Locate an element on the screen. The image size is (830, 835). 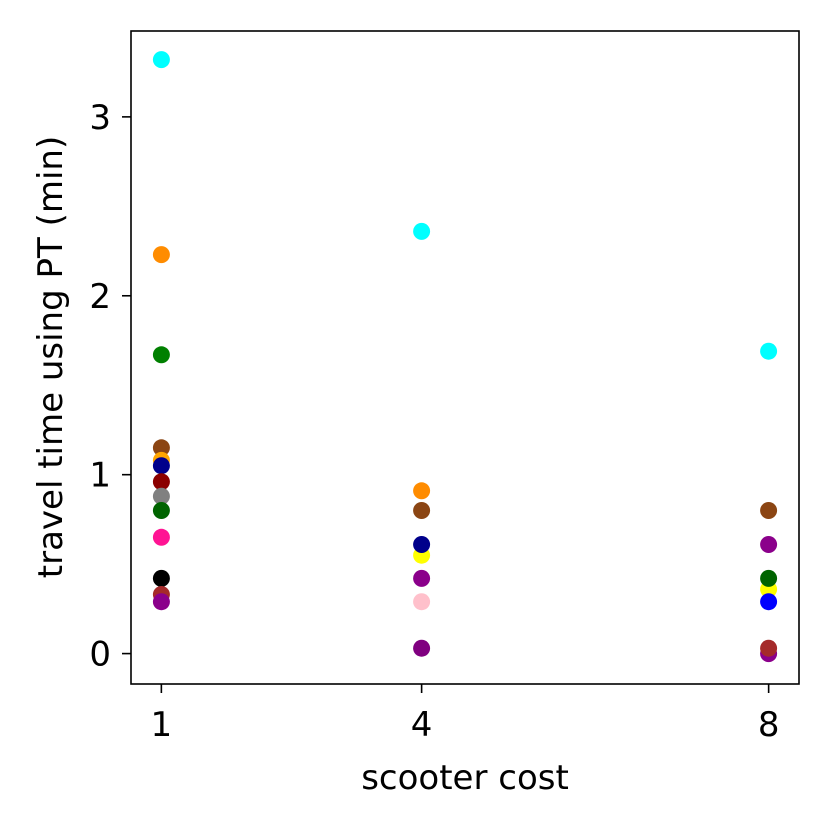
y-axis-ticks: 0 1 2 3 is located at coordinates (110, 386).